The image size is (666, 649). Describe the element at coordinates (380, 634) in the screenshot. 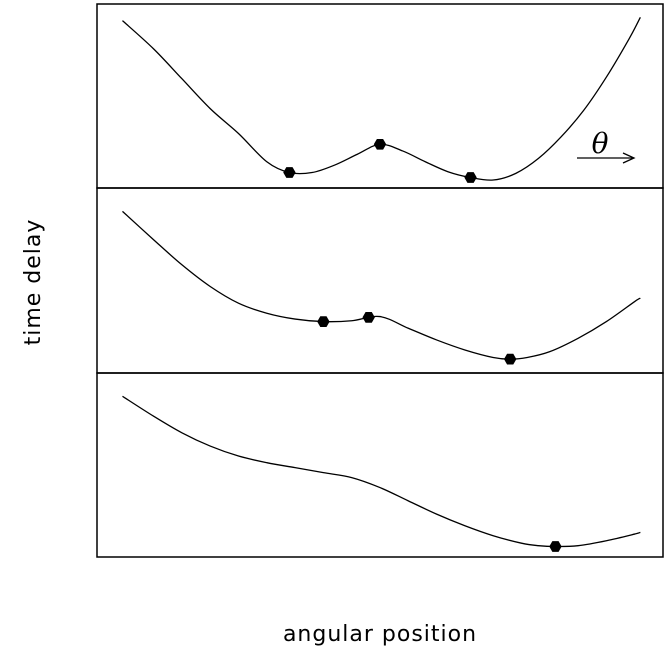

I see `x-axis-label: angular position` at that location.